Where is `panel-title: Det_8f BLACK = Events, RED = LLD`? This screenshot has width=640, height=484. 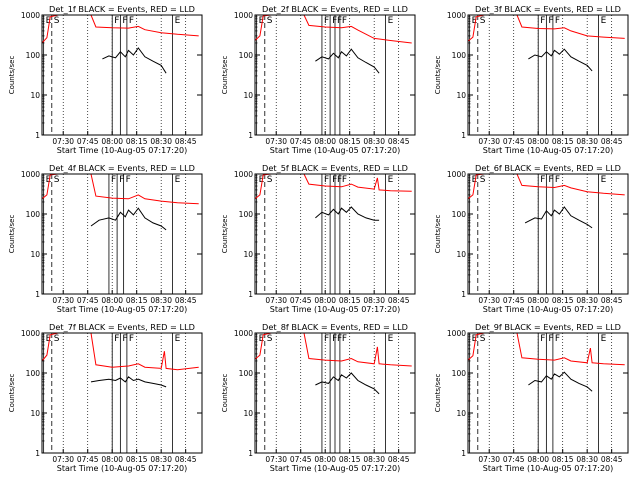
panel-title: Det_8f BLACK = Events, RED = LLD is located at coordinates (335, 327).